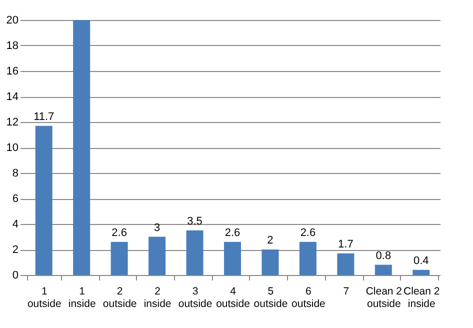  What do you see at coordinates (422, 298) in the screenshot?
I see `x-tick-label: Clean 2 inside` at bounding box center [422, 298].